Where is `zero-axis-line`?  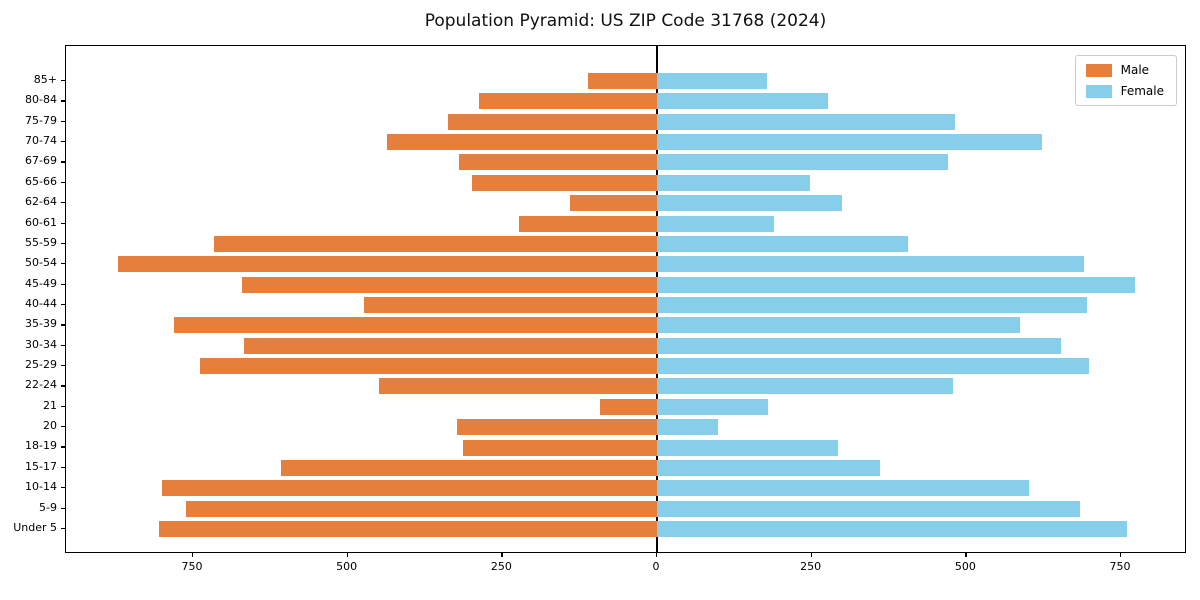
zero-axis-line is located at coordinates (657, 299).